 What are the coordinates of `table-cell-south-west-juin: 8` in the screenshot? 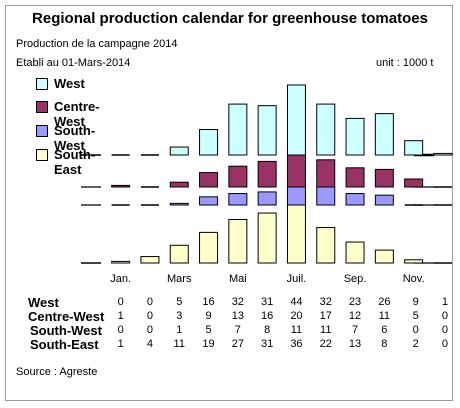 It's located at (267, 330).